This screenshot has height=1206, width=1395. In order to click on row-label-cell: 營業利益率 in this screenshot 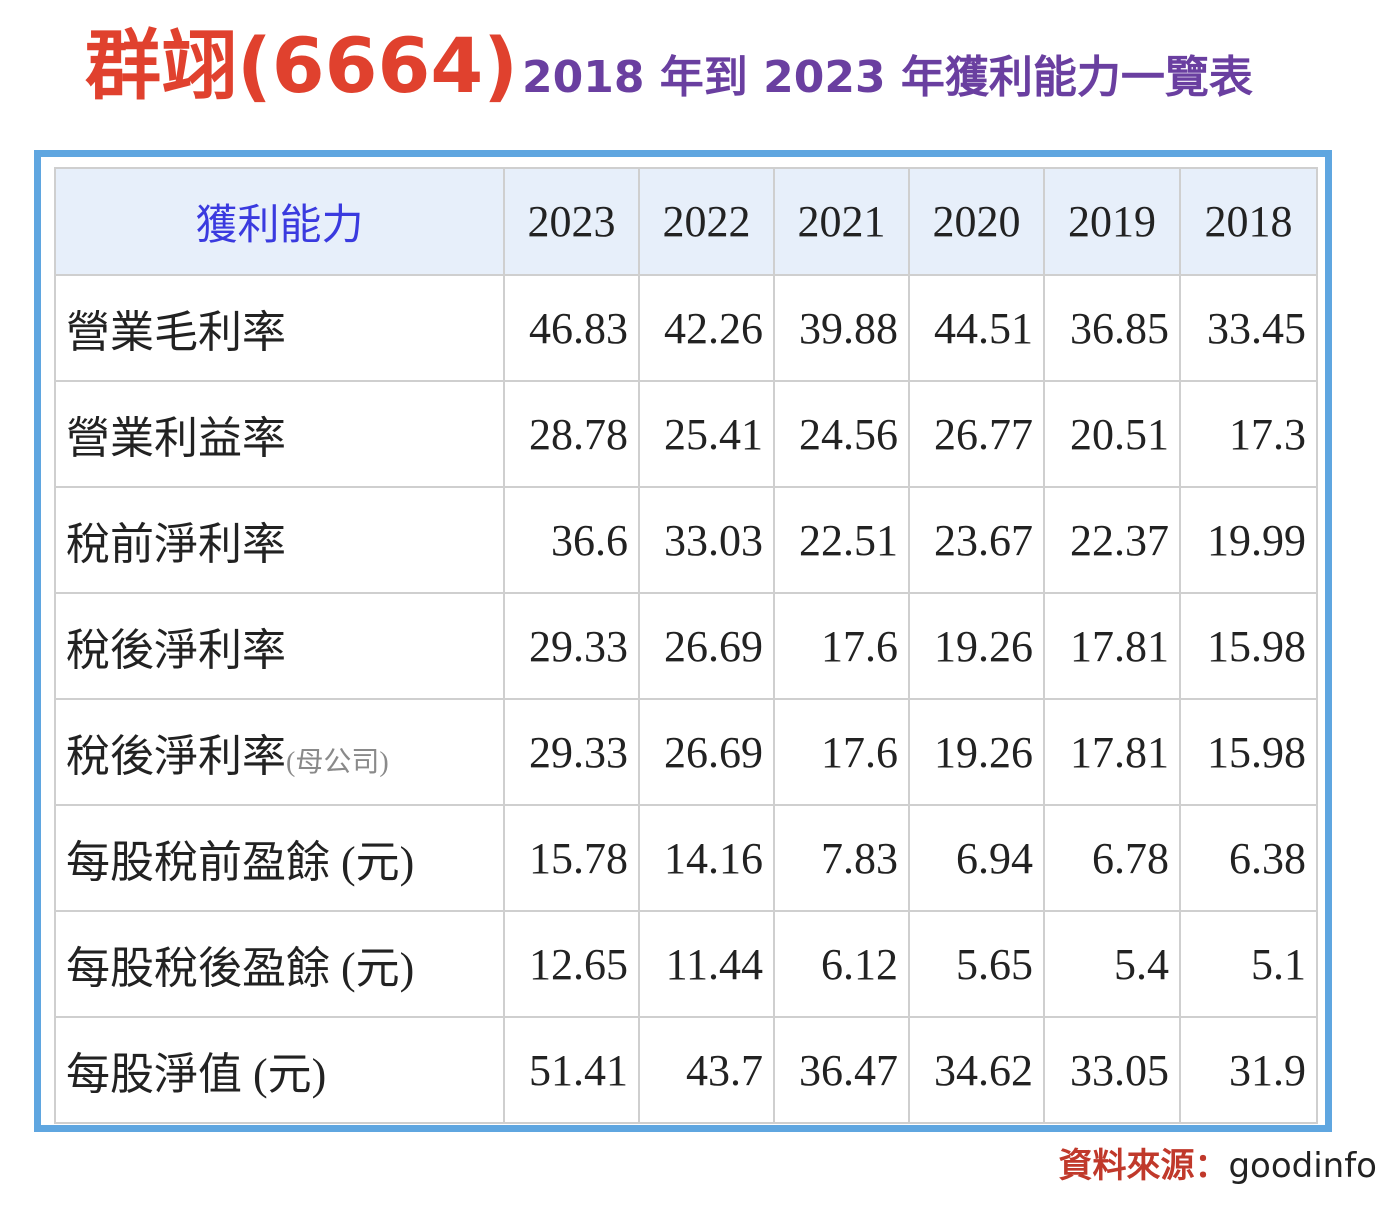, I will do `click(279, 434)`.